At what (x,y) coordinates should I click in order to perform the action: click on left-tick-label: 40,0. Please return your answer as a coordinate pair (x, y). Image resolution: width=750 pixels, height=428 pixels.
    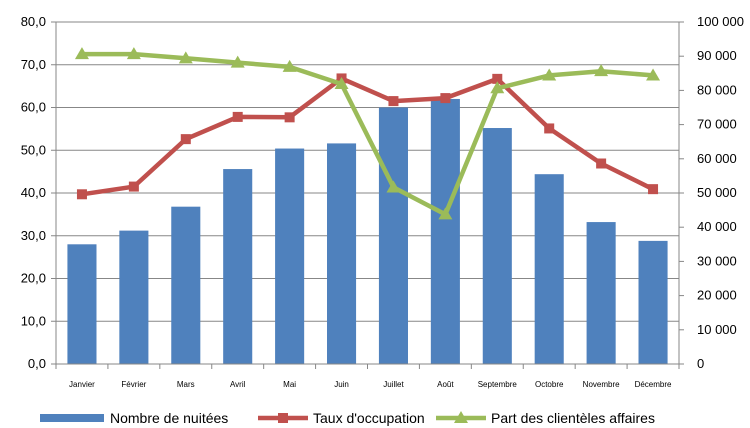
    Looking at the image, I should click on (33, 192).